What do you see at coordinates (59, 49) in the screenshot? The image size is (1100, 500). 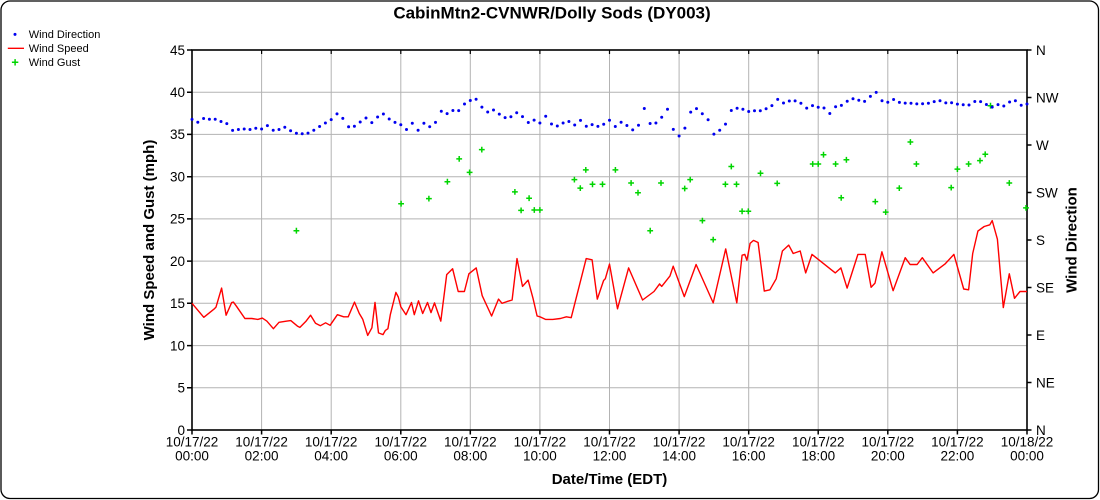 I see `svg-text: Wind Speed` at bounding box center [59, 49].